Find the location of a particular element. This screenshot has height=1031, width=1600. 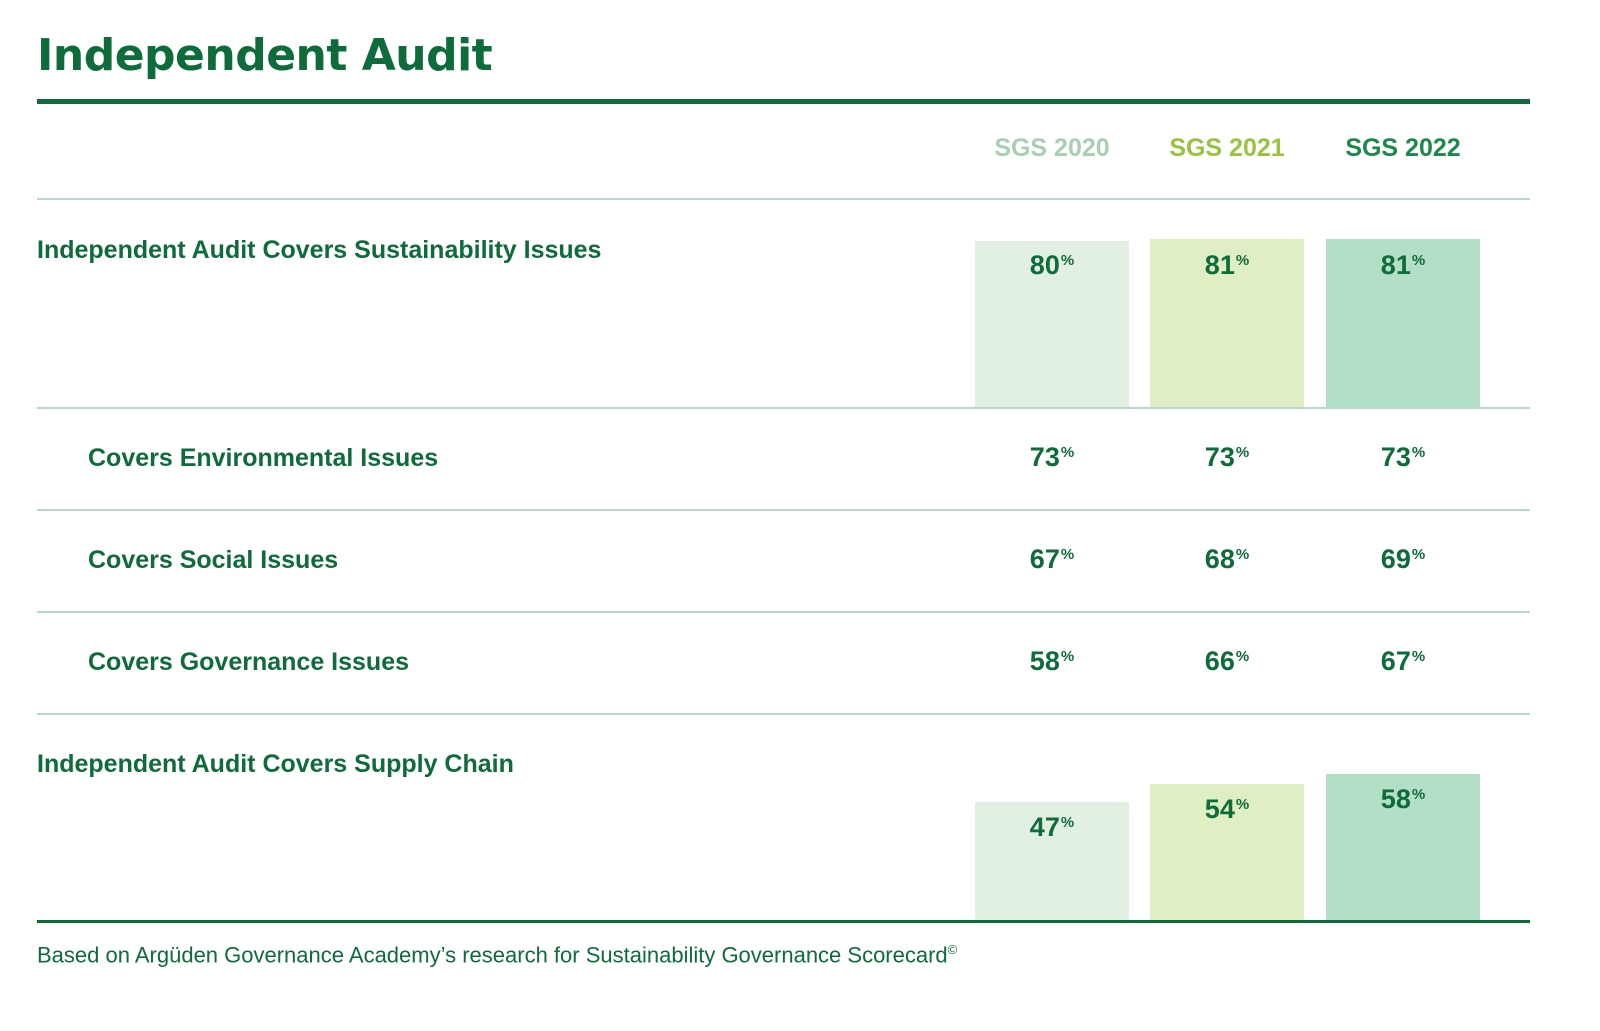

data-label: 54% is located at coordinates (1227, 809).